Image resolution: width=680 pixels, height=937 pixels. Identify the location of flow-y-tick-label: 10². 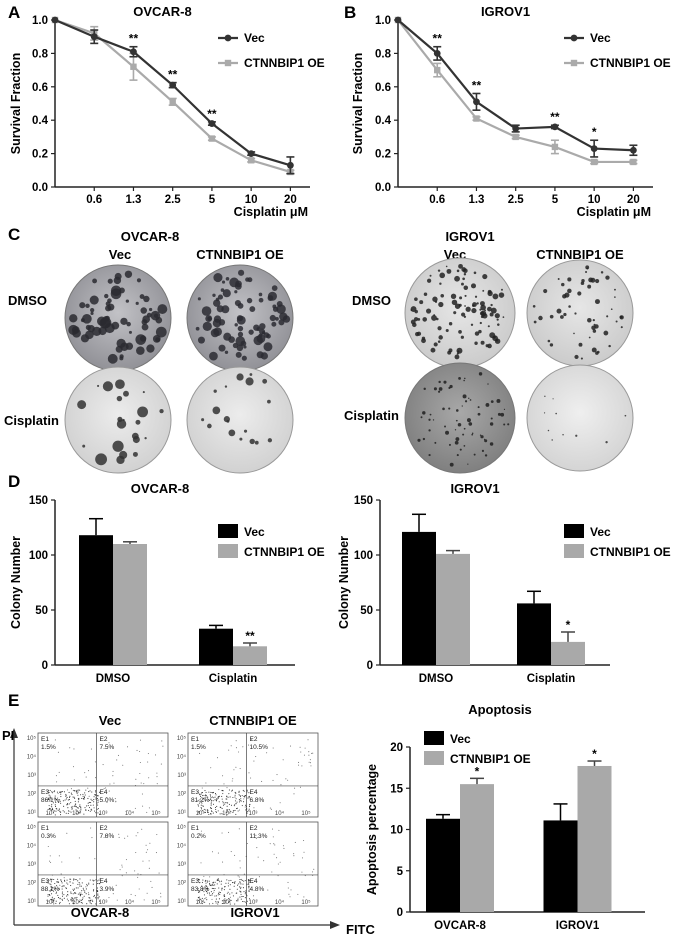
(181, 795).